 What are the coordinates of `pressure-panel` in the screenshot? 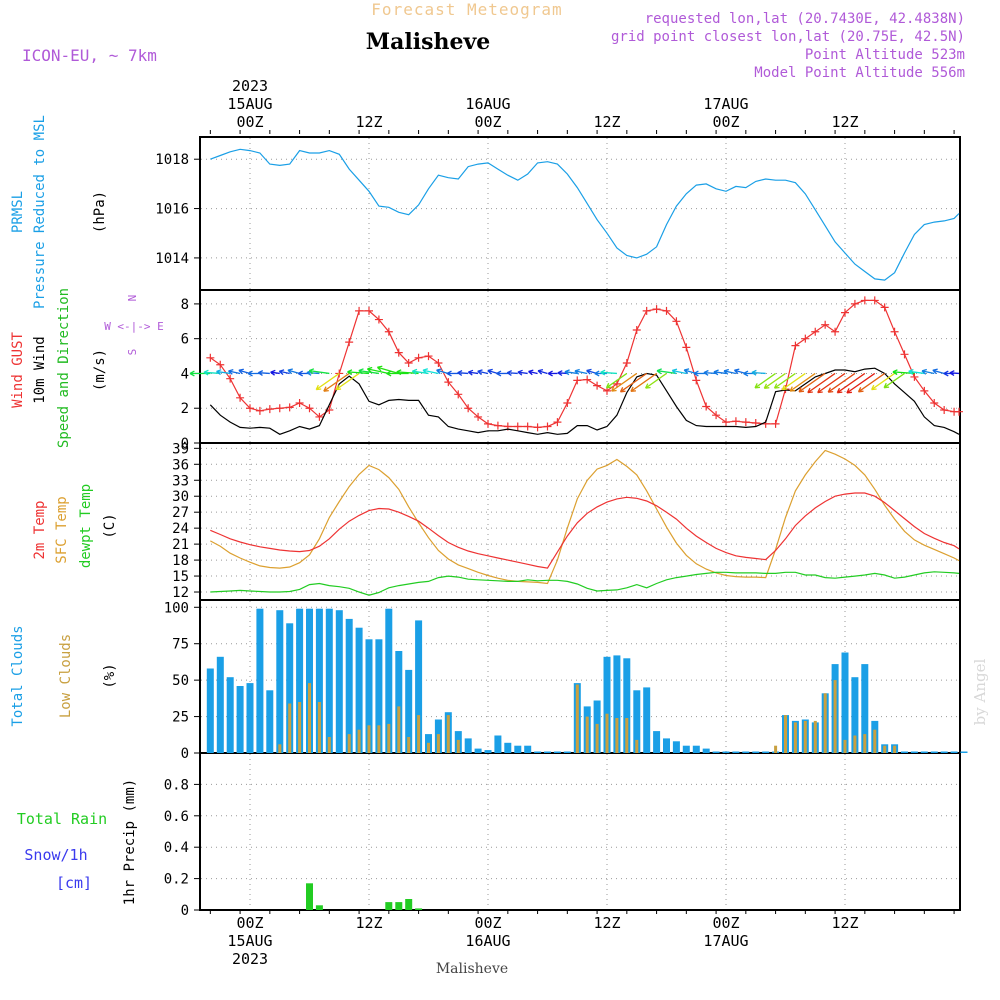 It's located at (580, 213).